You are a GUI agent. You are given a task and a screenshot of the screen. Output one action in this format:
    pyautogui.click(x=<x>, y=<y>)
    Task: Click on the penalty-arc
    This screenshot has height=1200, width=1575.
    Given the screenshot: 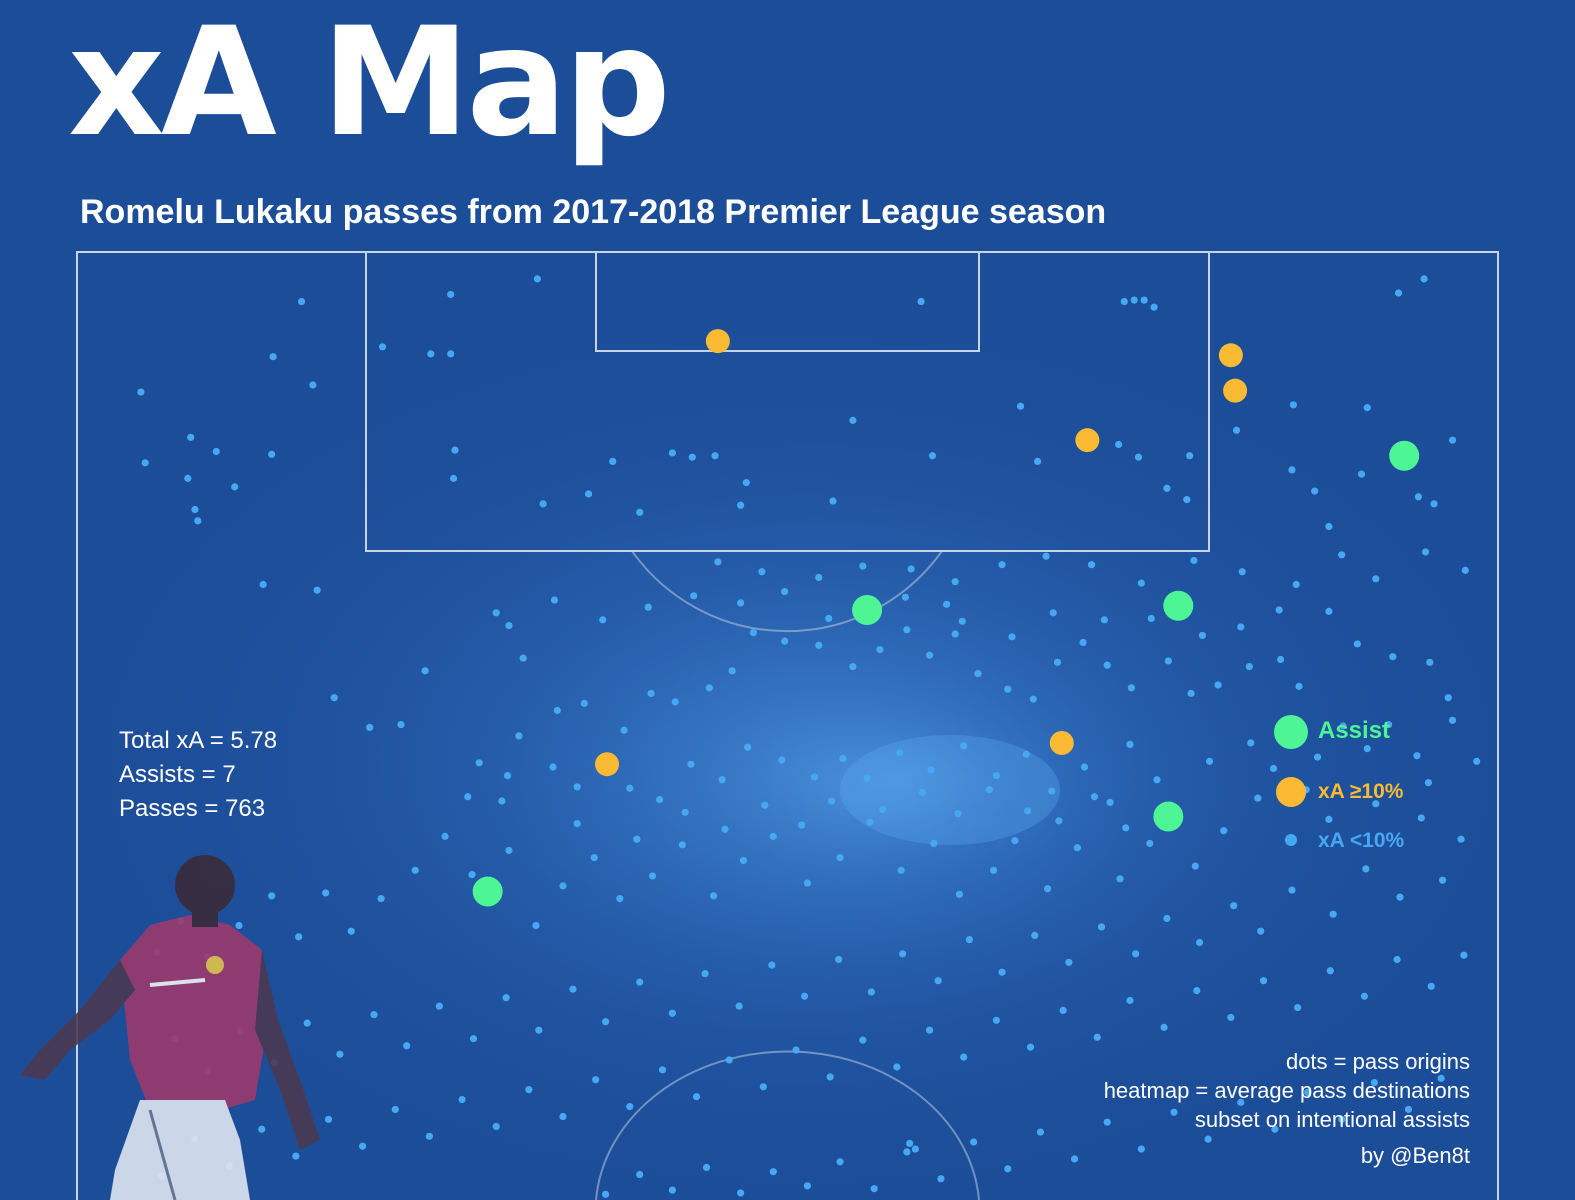 What is the action you would take?
    pyautogui.click(x=787, y=591)
    